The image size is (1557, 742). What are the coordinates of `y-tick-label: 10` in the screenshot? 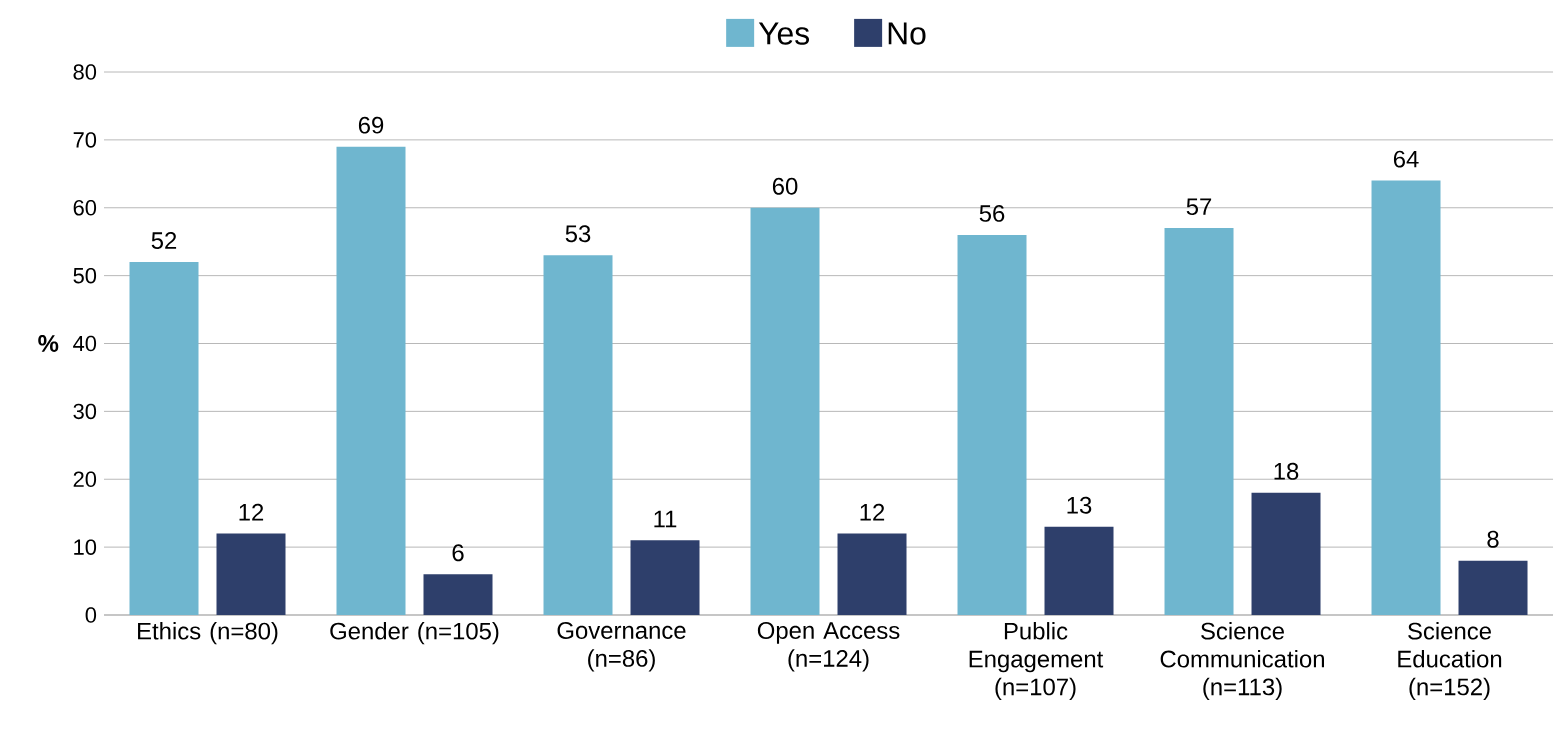 It's located at (85, 547).